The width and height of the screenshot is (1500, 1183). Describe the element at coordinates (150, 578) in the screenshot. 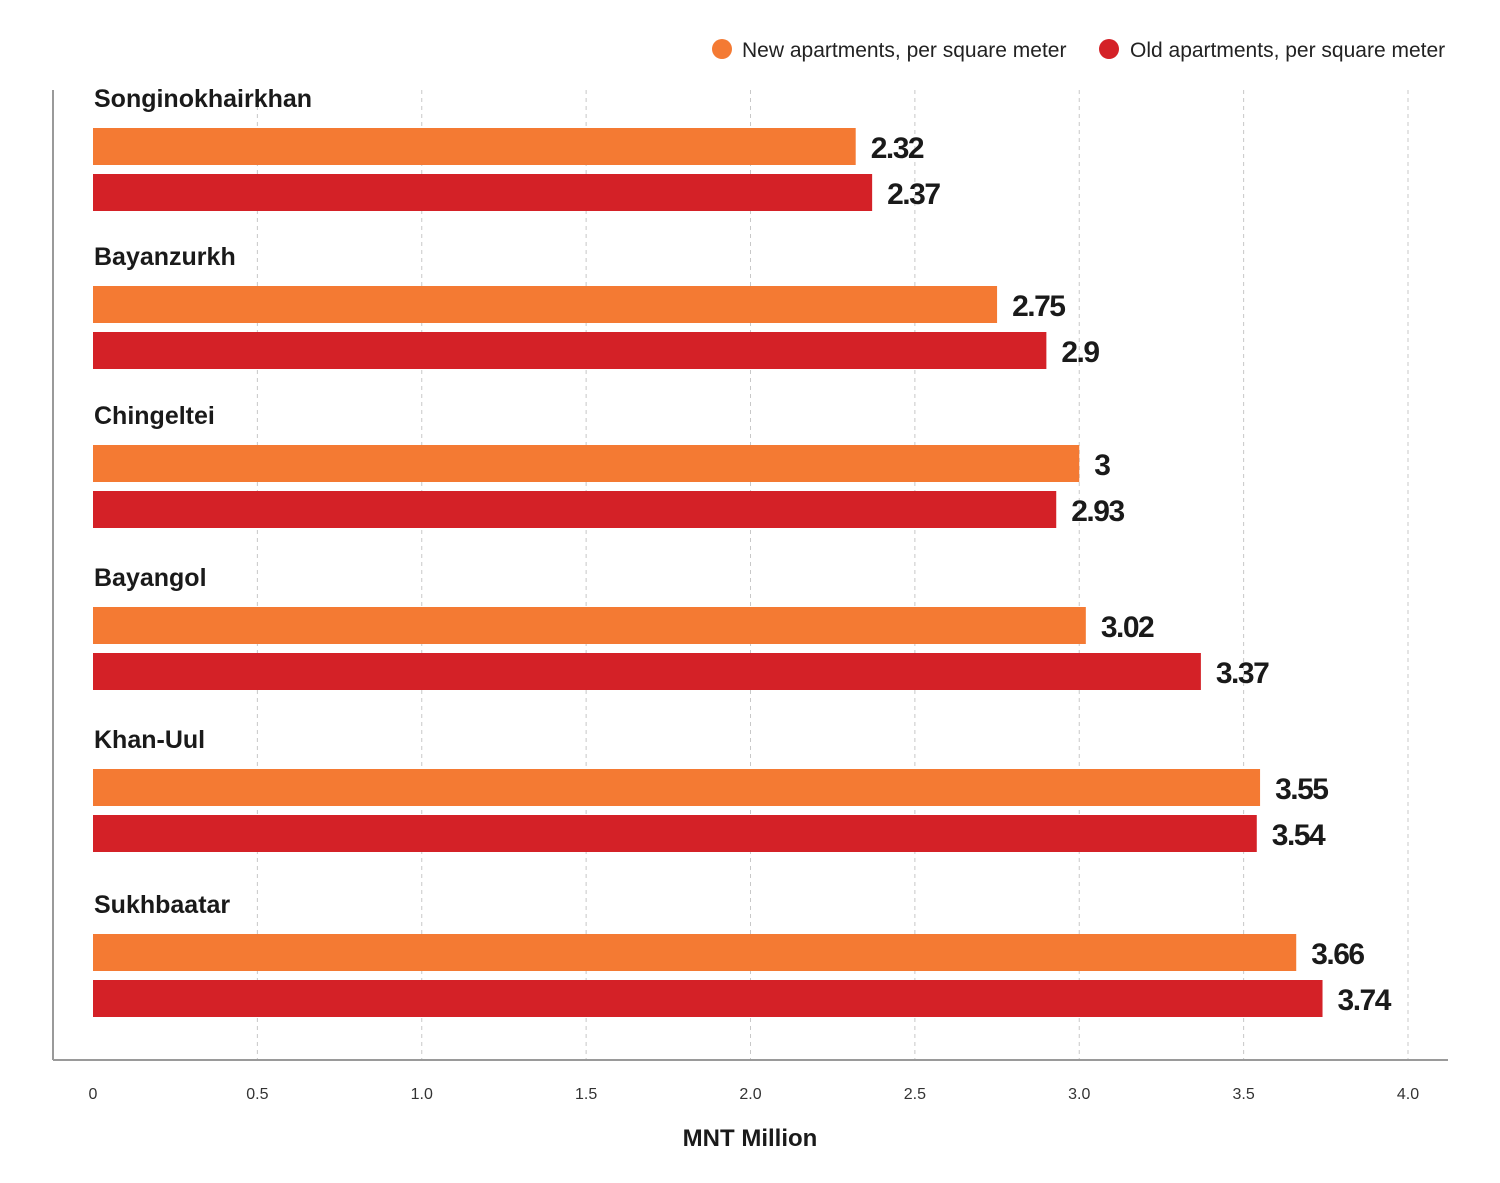

I see `category-label: Bayangol` at that location.